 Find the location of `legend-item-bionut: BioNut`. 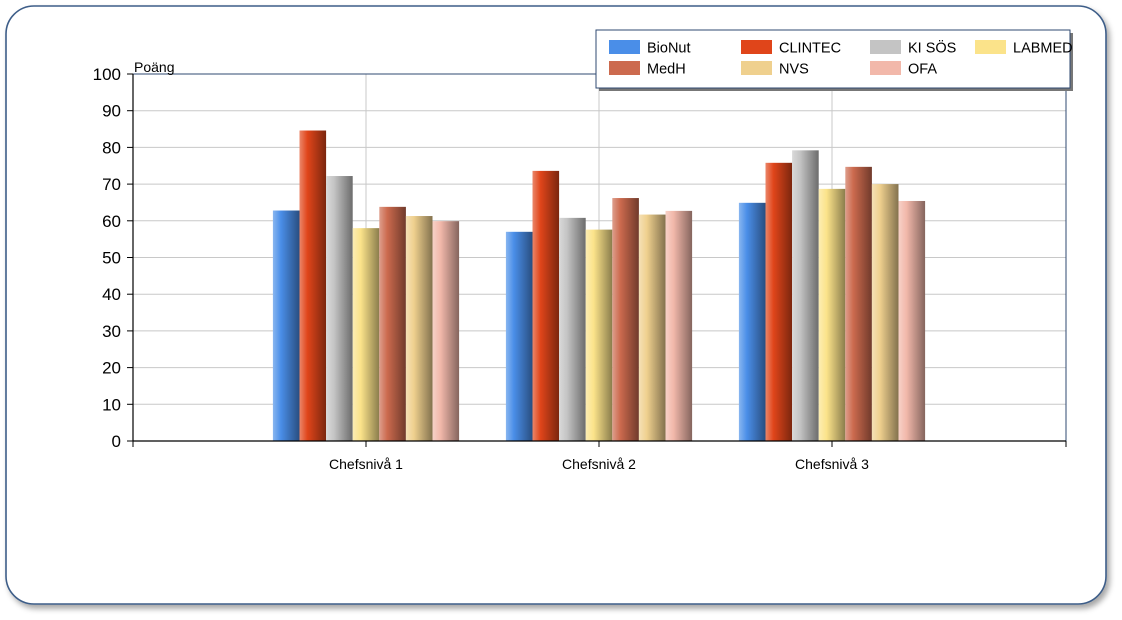

legend-item-bionut: BioNut is located at coordinates (650, 48).